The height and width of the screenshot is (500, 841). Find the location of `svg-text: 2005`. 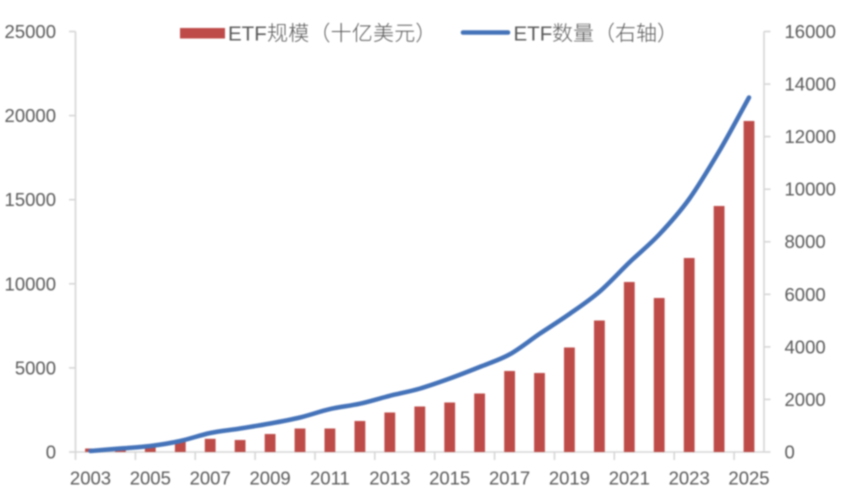

svg-text: 2005 is located at coordinates (150, 478).